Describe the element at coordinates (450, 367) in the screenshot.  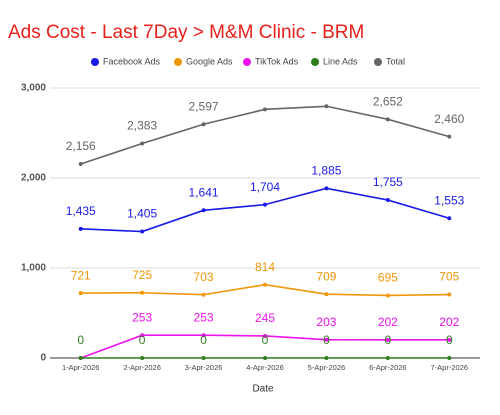
I see `x-tick-label: 7-Apr-2026` at that location.